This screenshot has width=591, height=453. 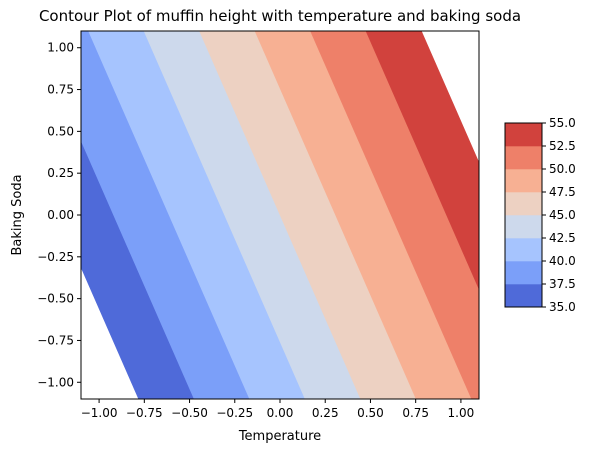 I want to click on y-tick-label: −1.00, so click(x=55, y=382).